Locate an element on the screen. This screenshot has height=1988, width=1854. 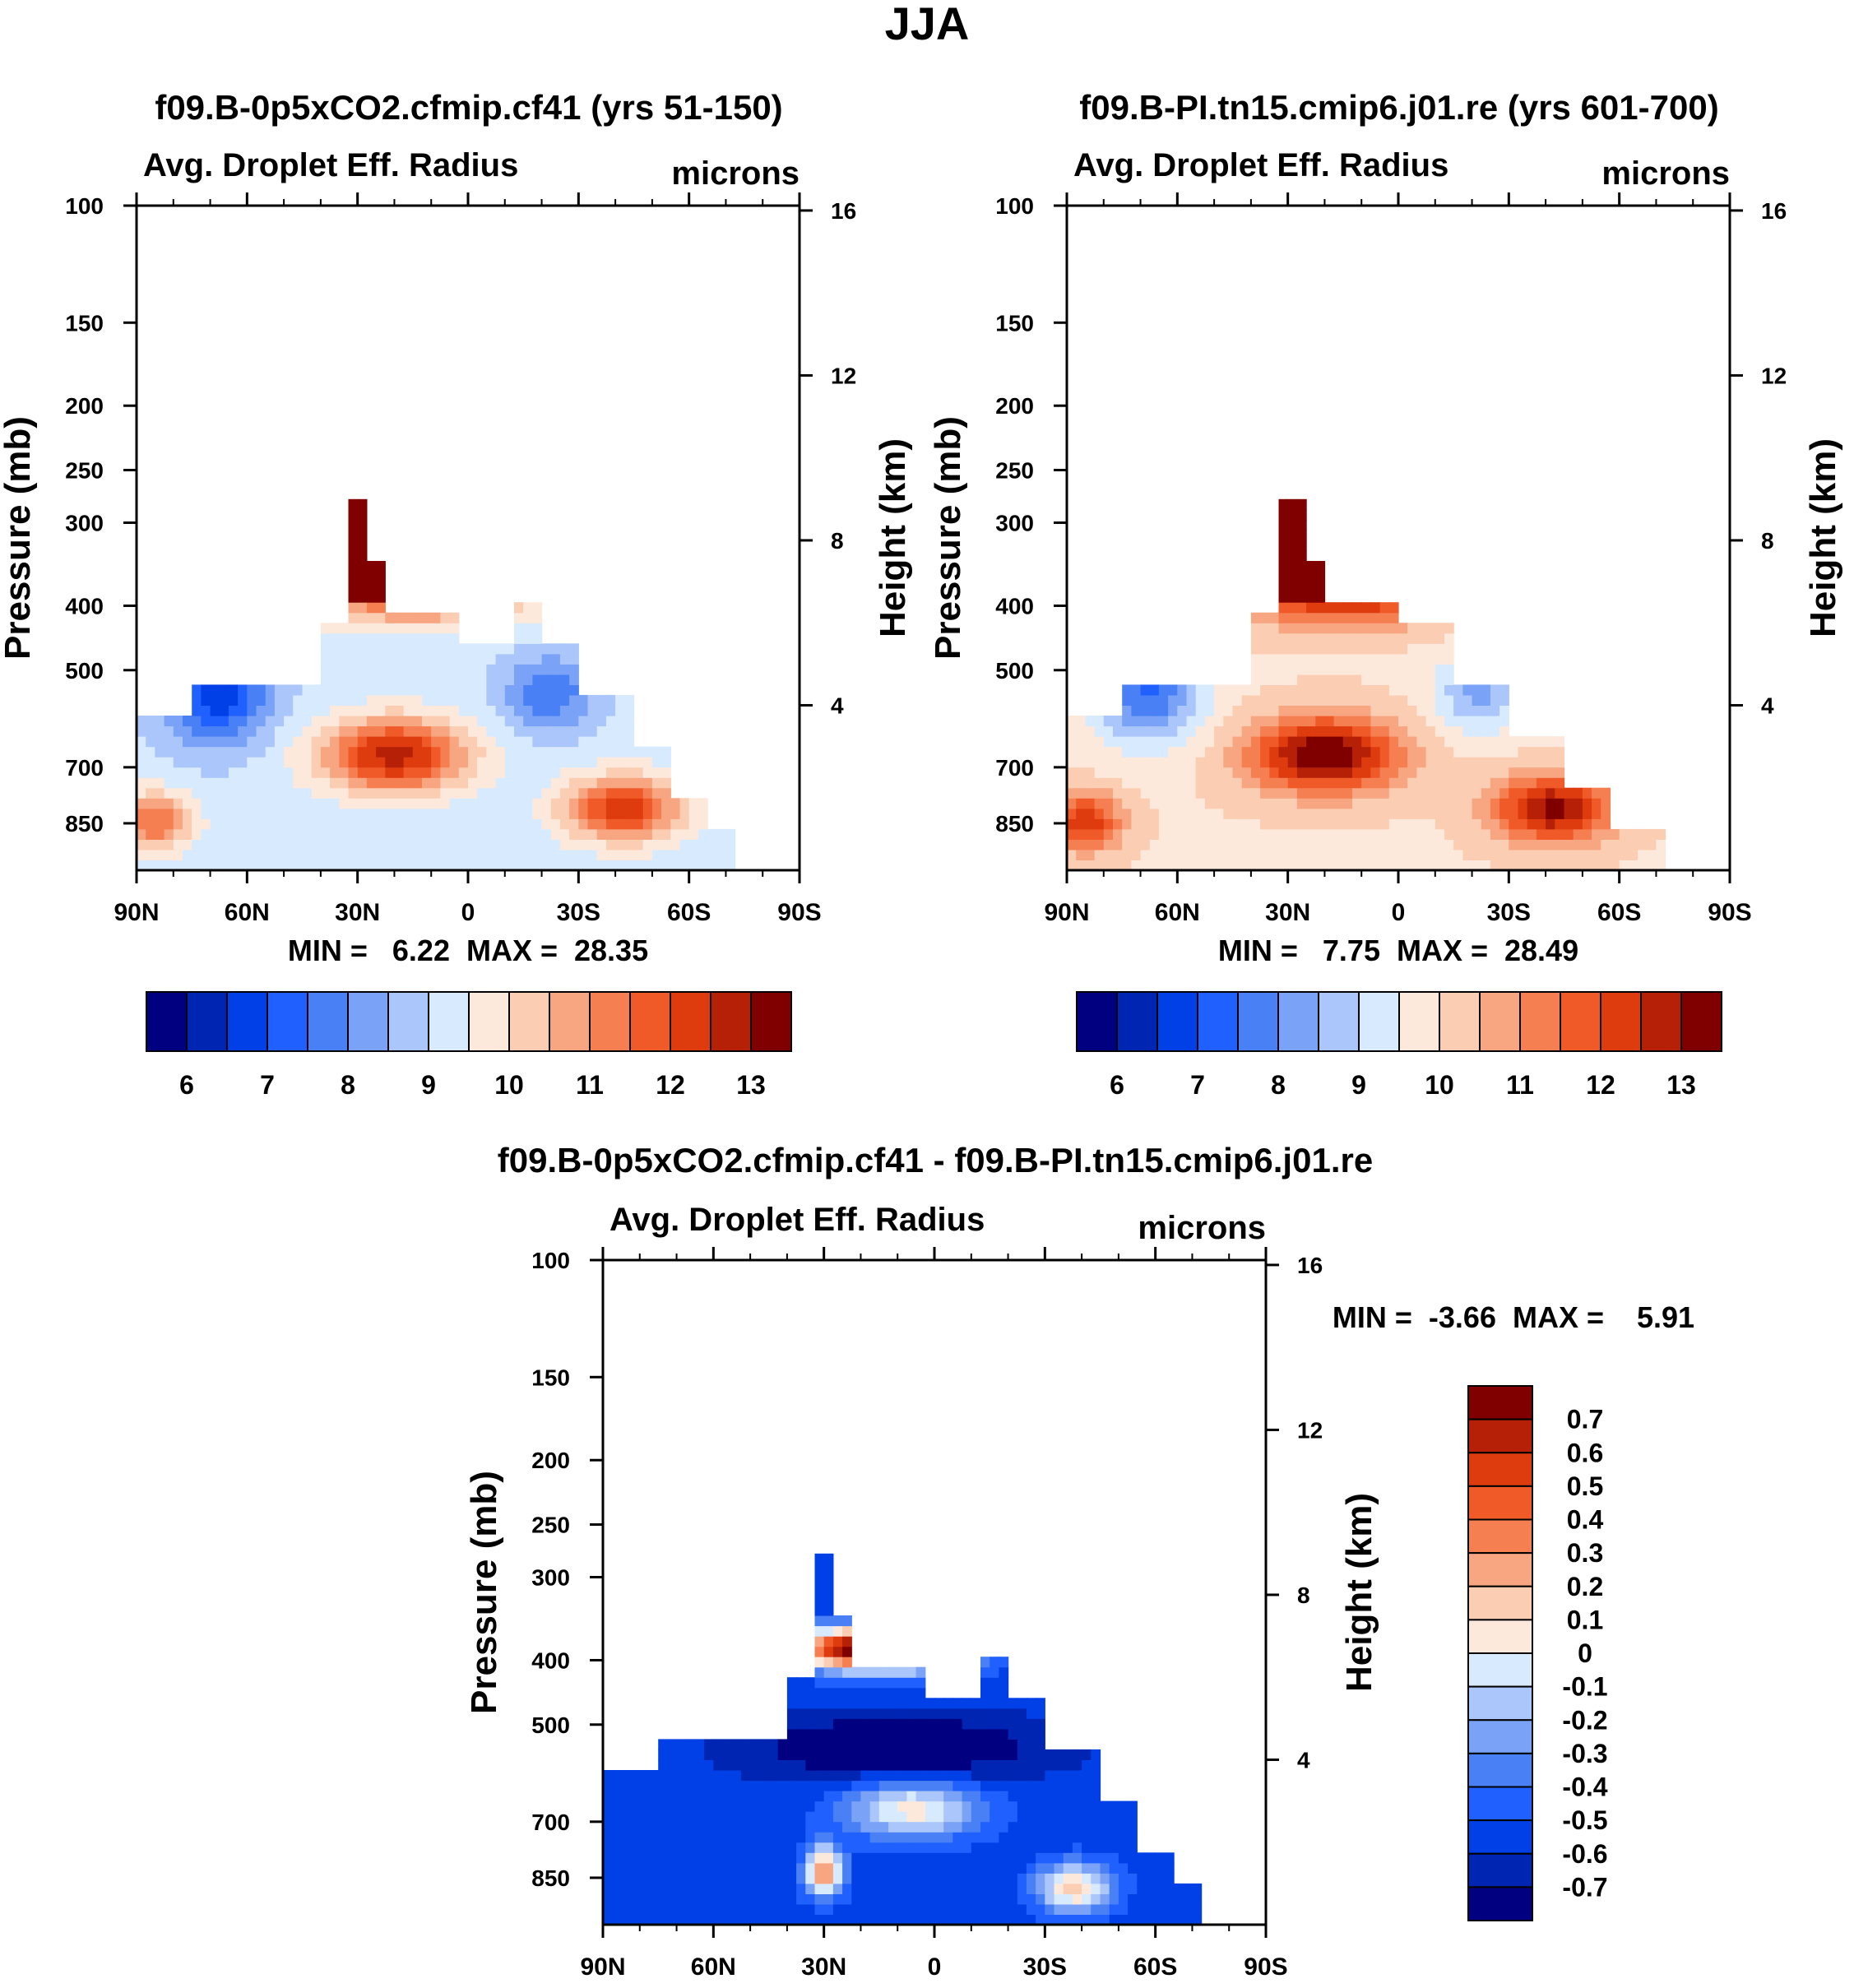
colorbar-label: 9 is located at coordinates (1358, 1085).